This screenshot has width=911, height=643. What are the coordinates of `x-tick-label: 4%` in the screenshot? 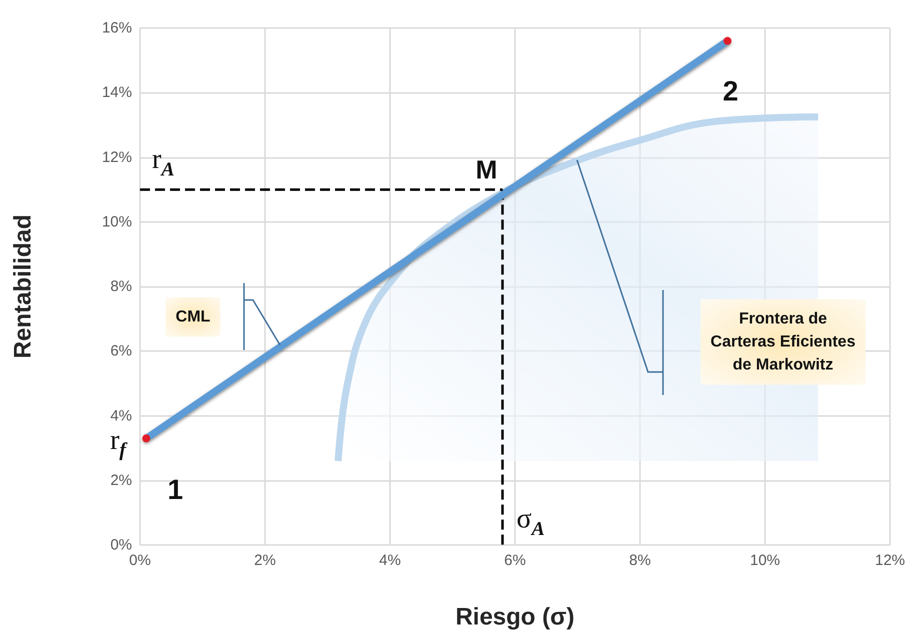 It's located at (390, 560).